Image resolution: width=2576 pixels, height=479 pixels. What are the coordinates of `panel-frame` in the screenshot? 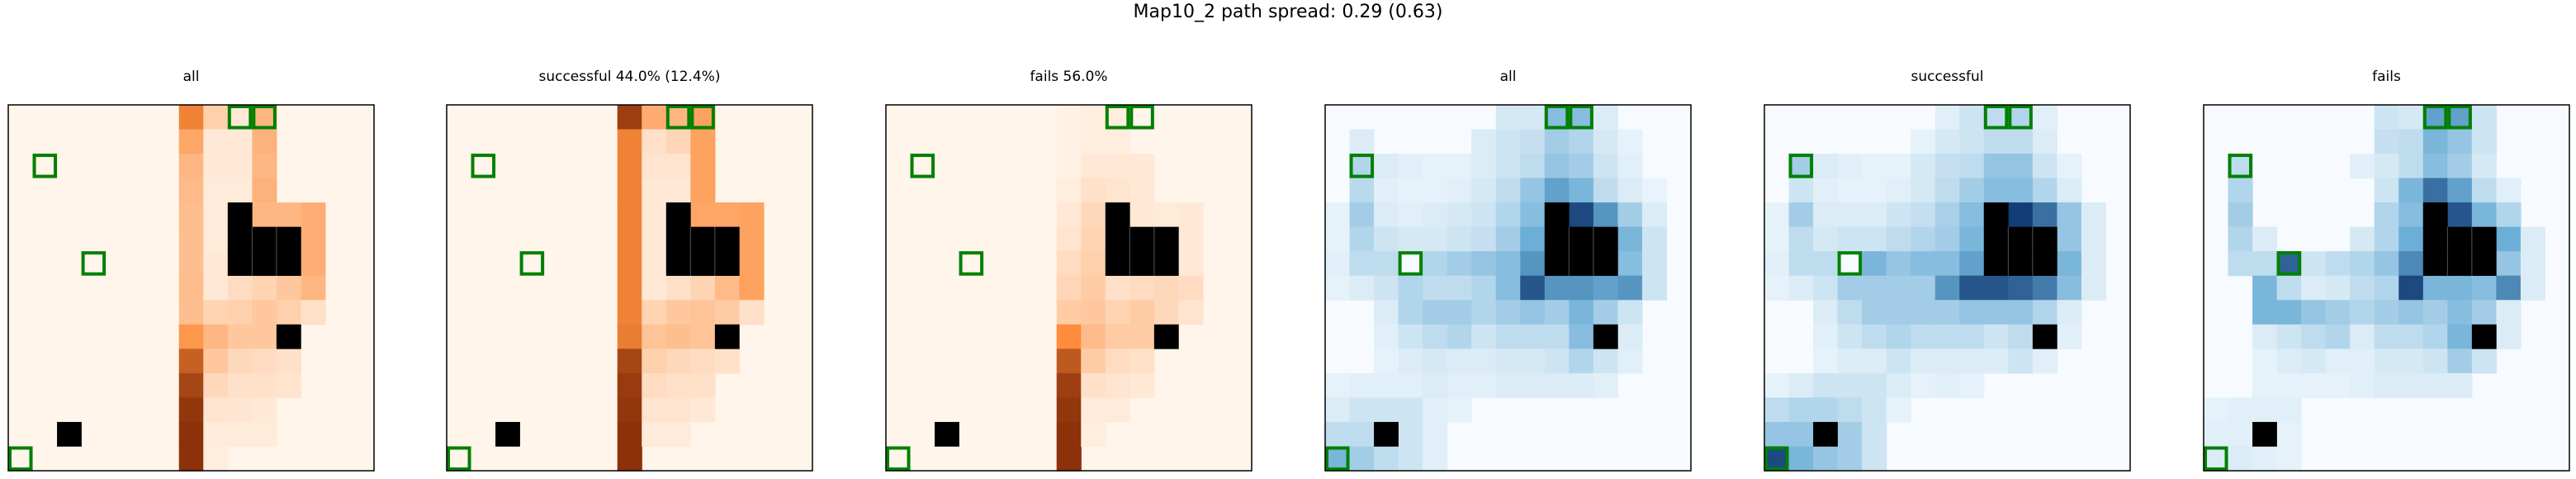 It's located at (2386, 288).